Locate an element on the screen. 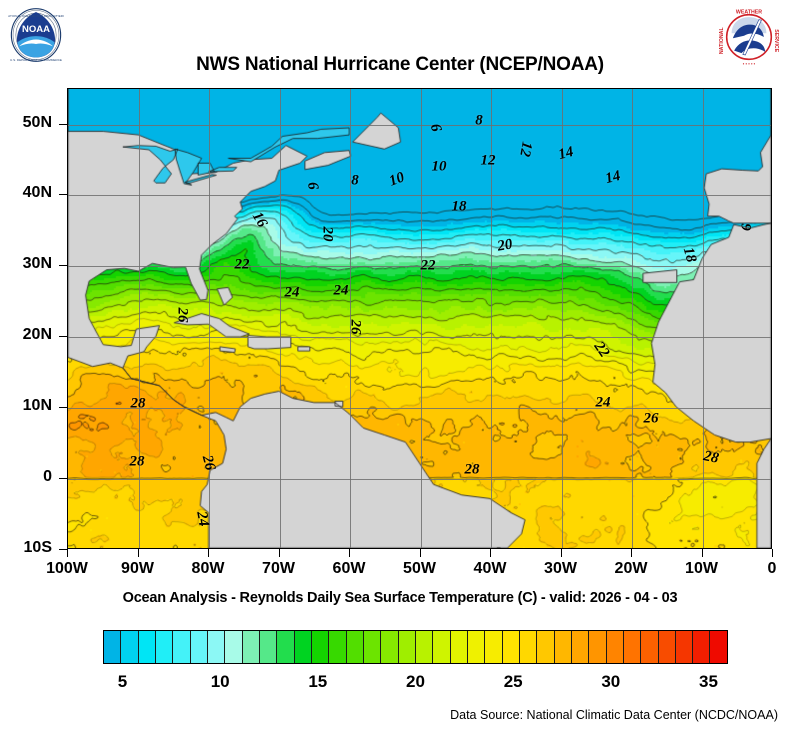 This screenshot has width=800, height=737. y-tick-label: 20N is located at coordinates (37, 335).